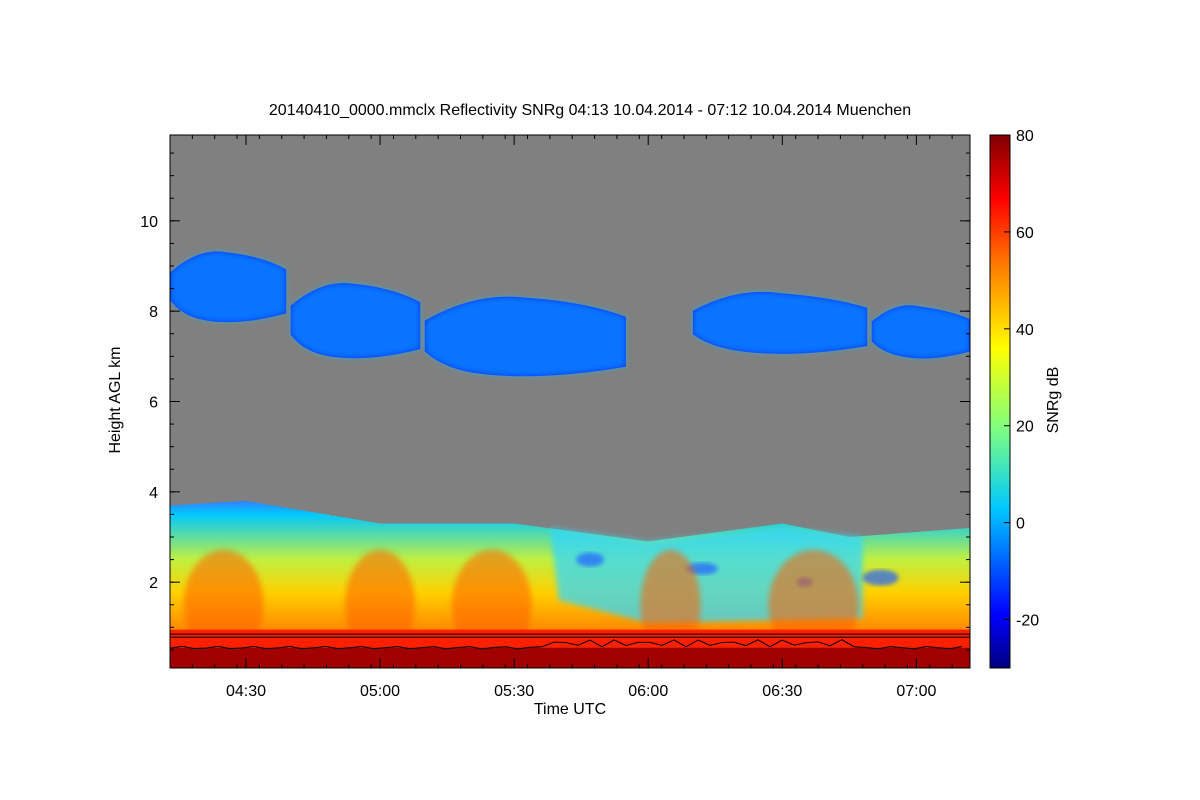  Describe the element at coordinates (1025, 136) in the screenshot. I see `colorbar-tick-label: 80` at that location.